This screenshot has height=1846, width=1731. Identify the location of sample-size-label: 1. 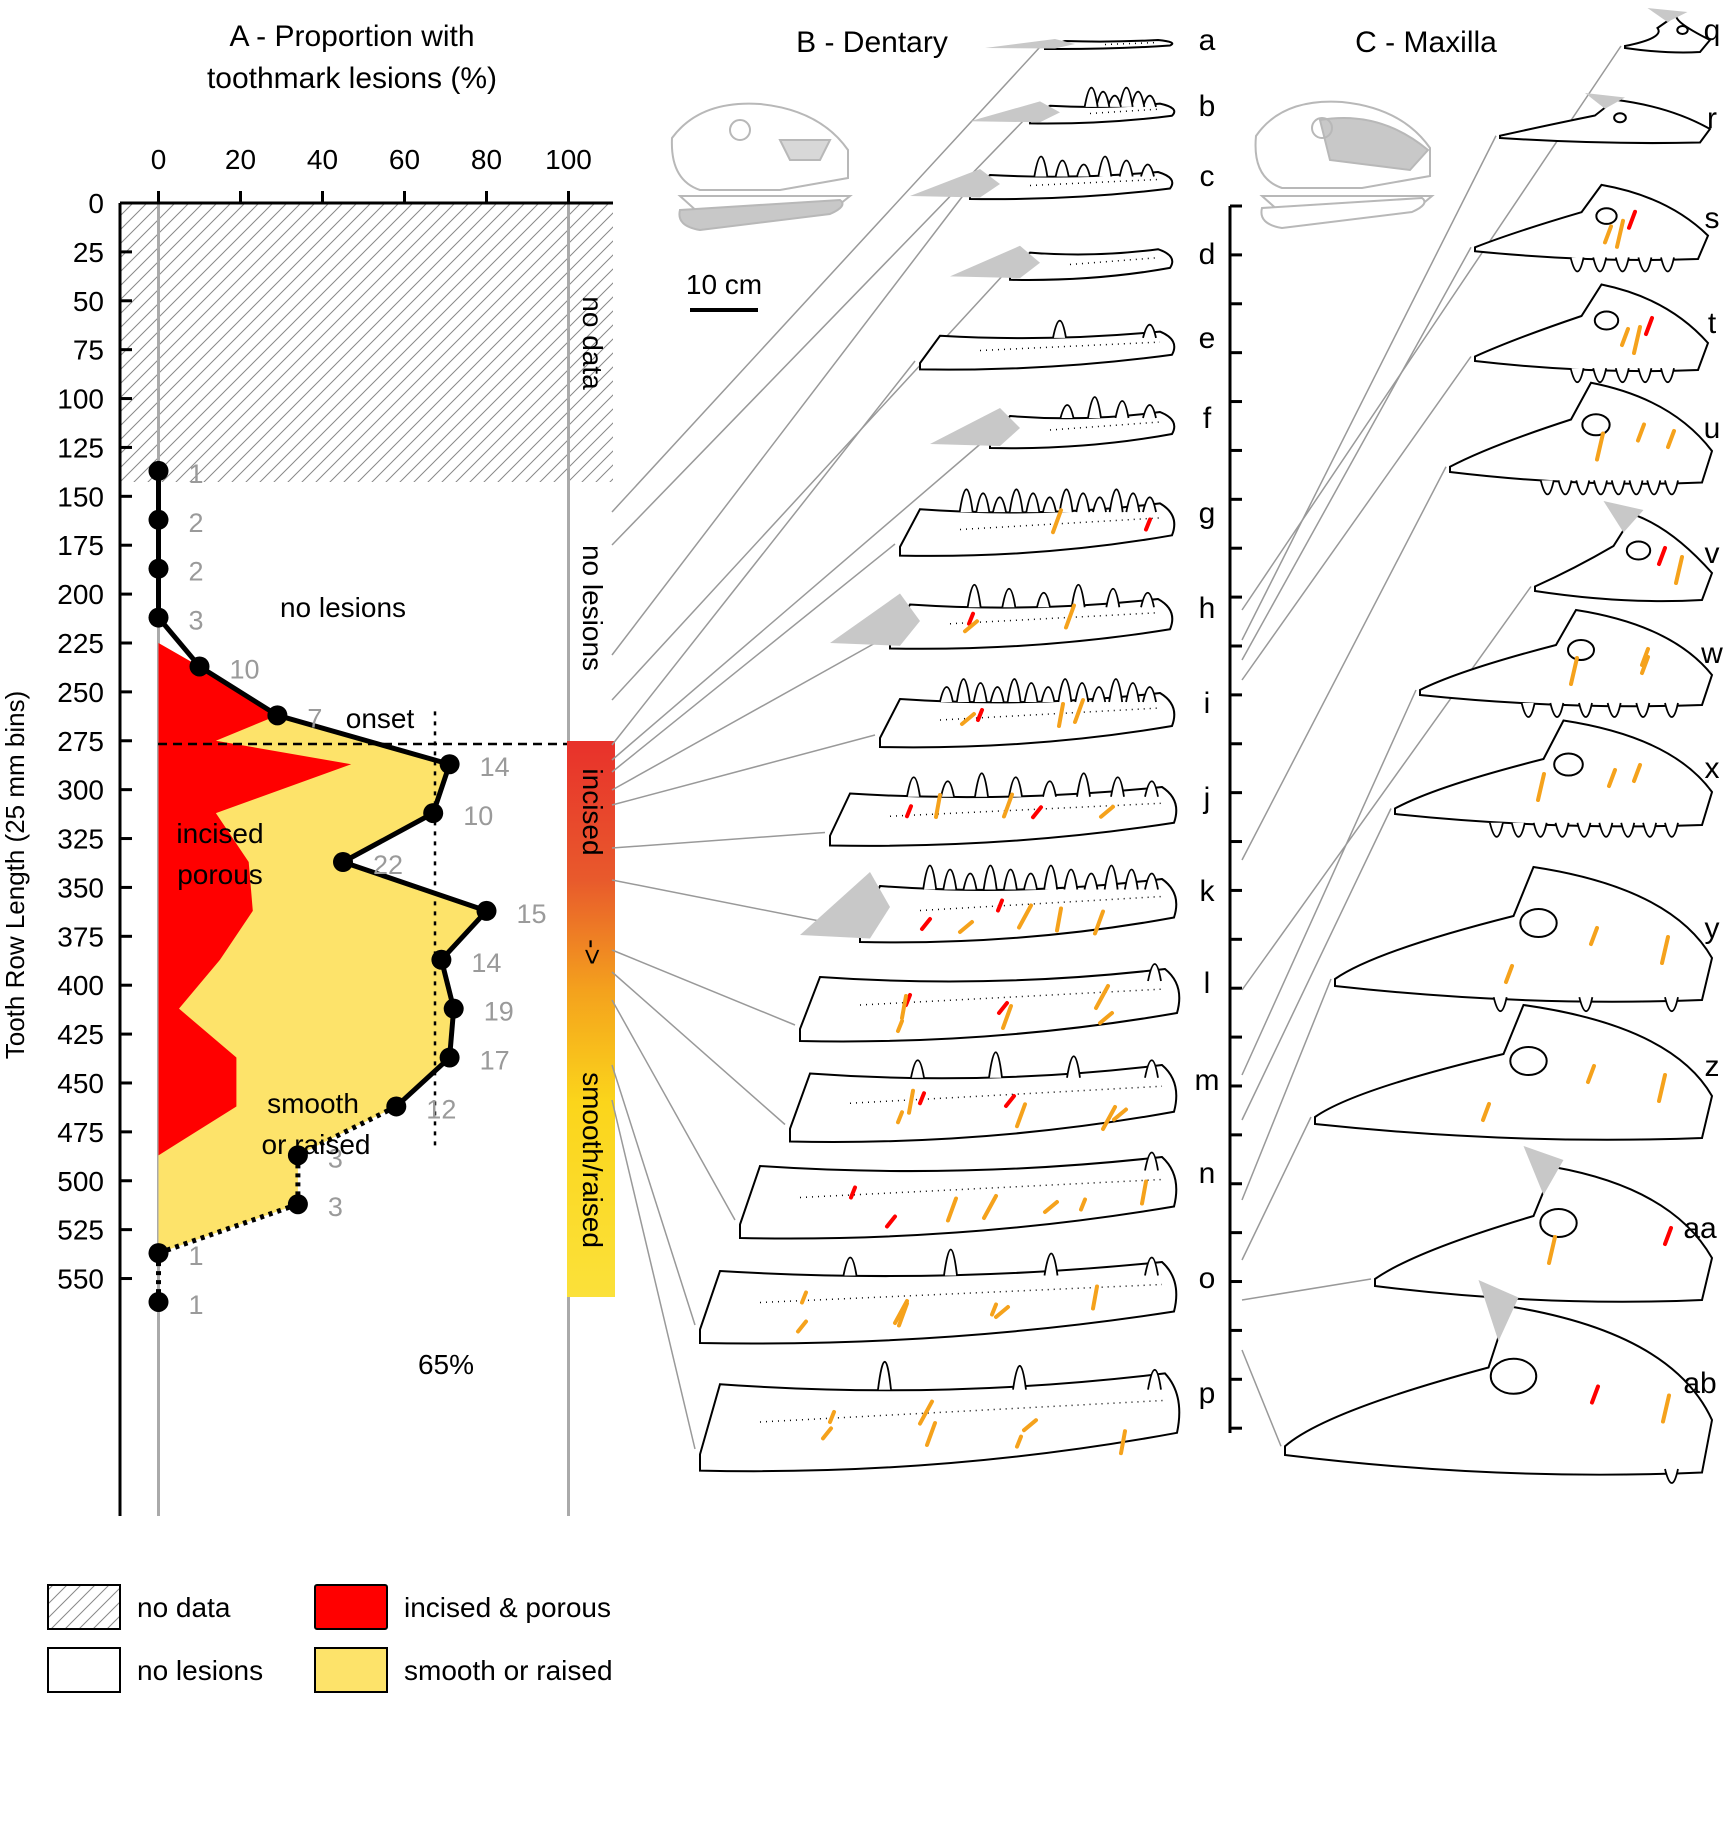
(196, 1256).